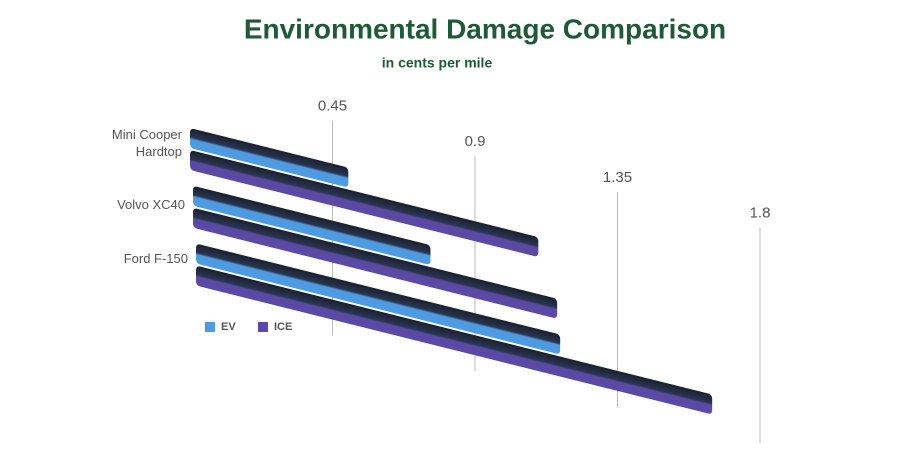  I want to click on x-tick-label: 0.45, so click(332, 106).